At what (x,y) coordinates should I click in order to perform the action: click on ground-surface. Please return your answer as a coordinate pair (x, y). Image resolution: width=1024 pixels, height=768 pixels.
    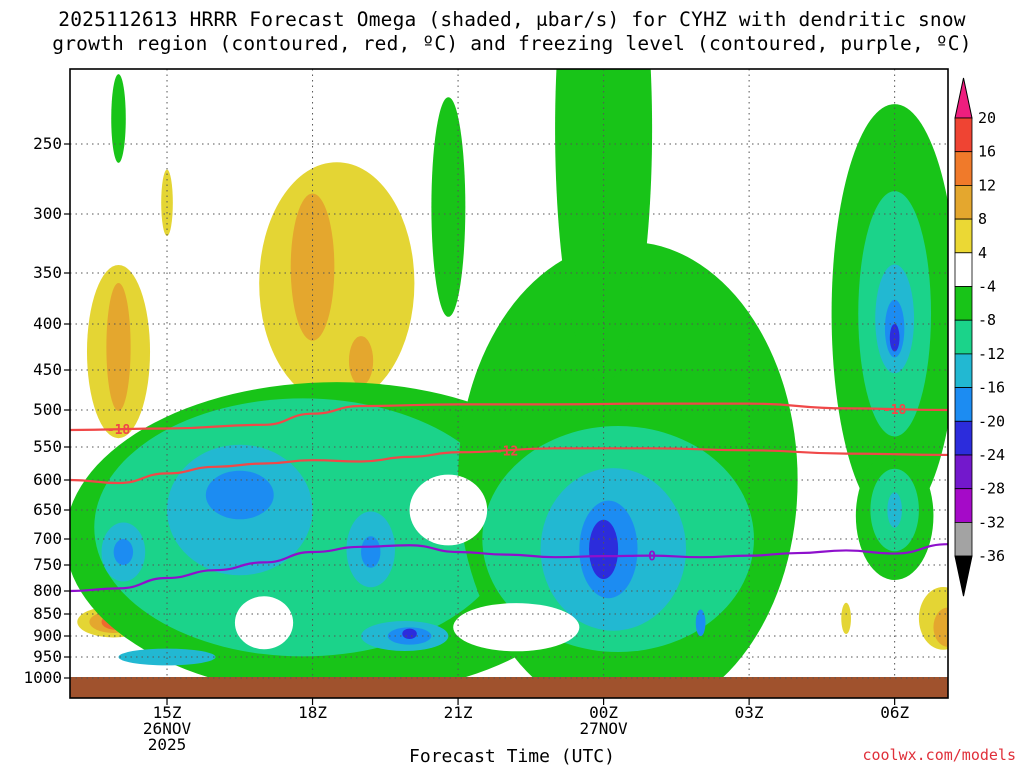
    Looking at the image, I should click on (509, 687).